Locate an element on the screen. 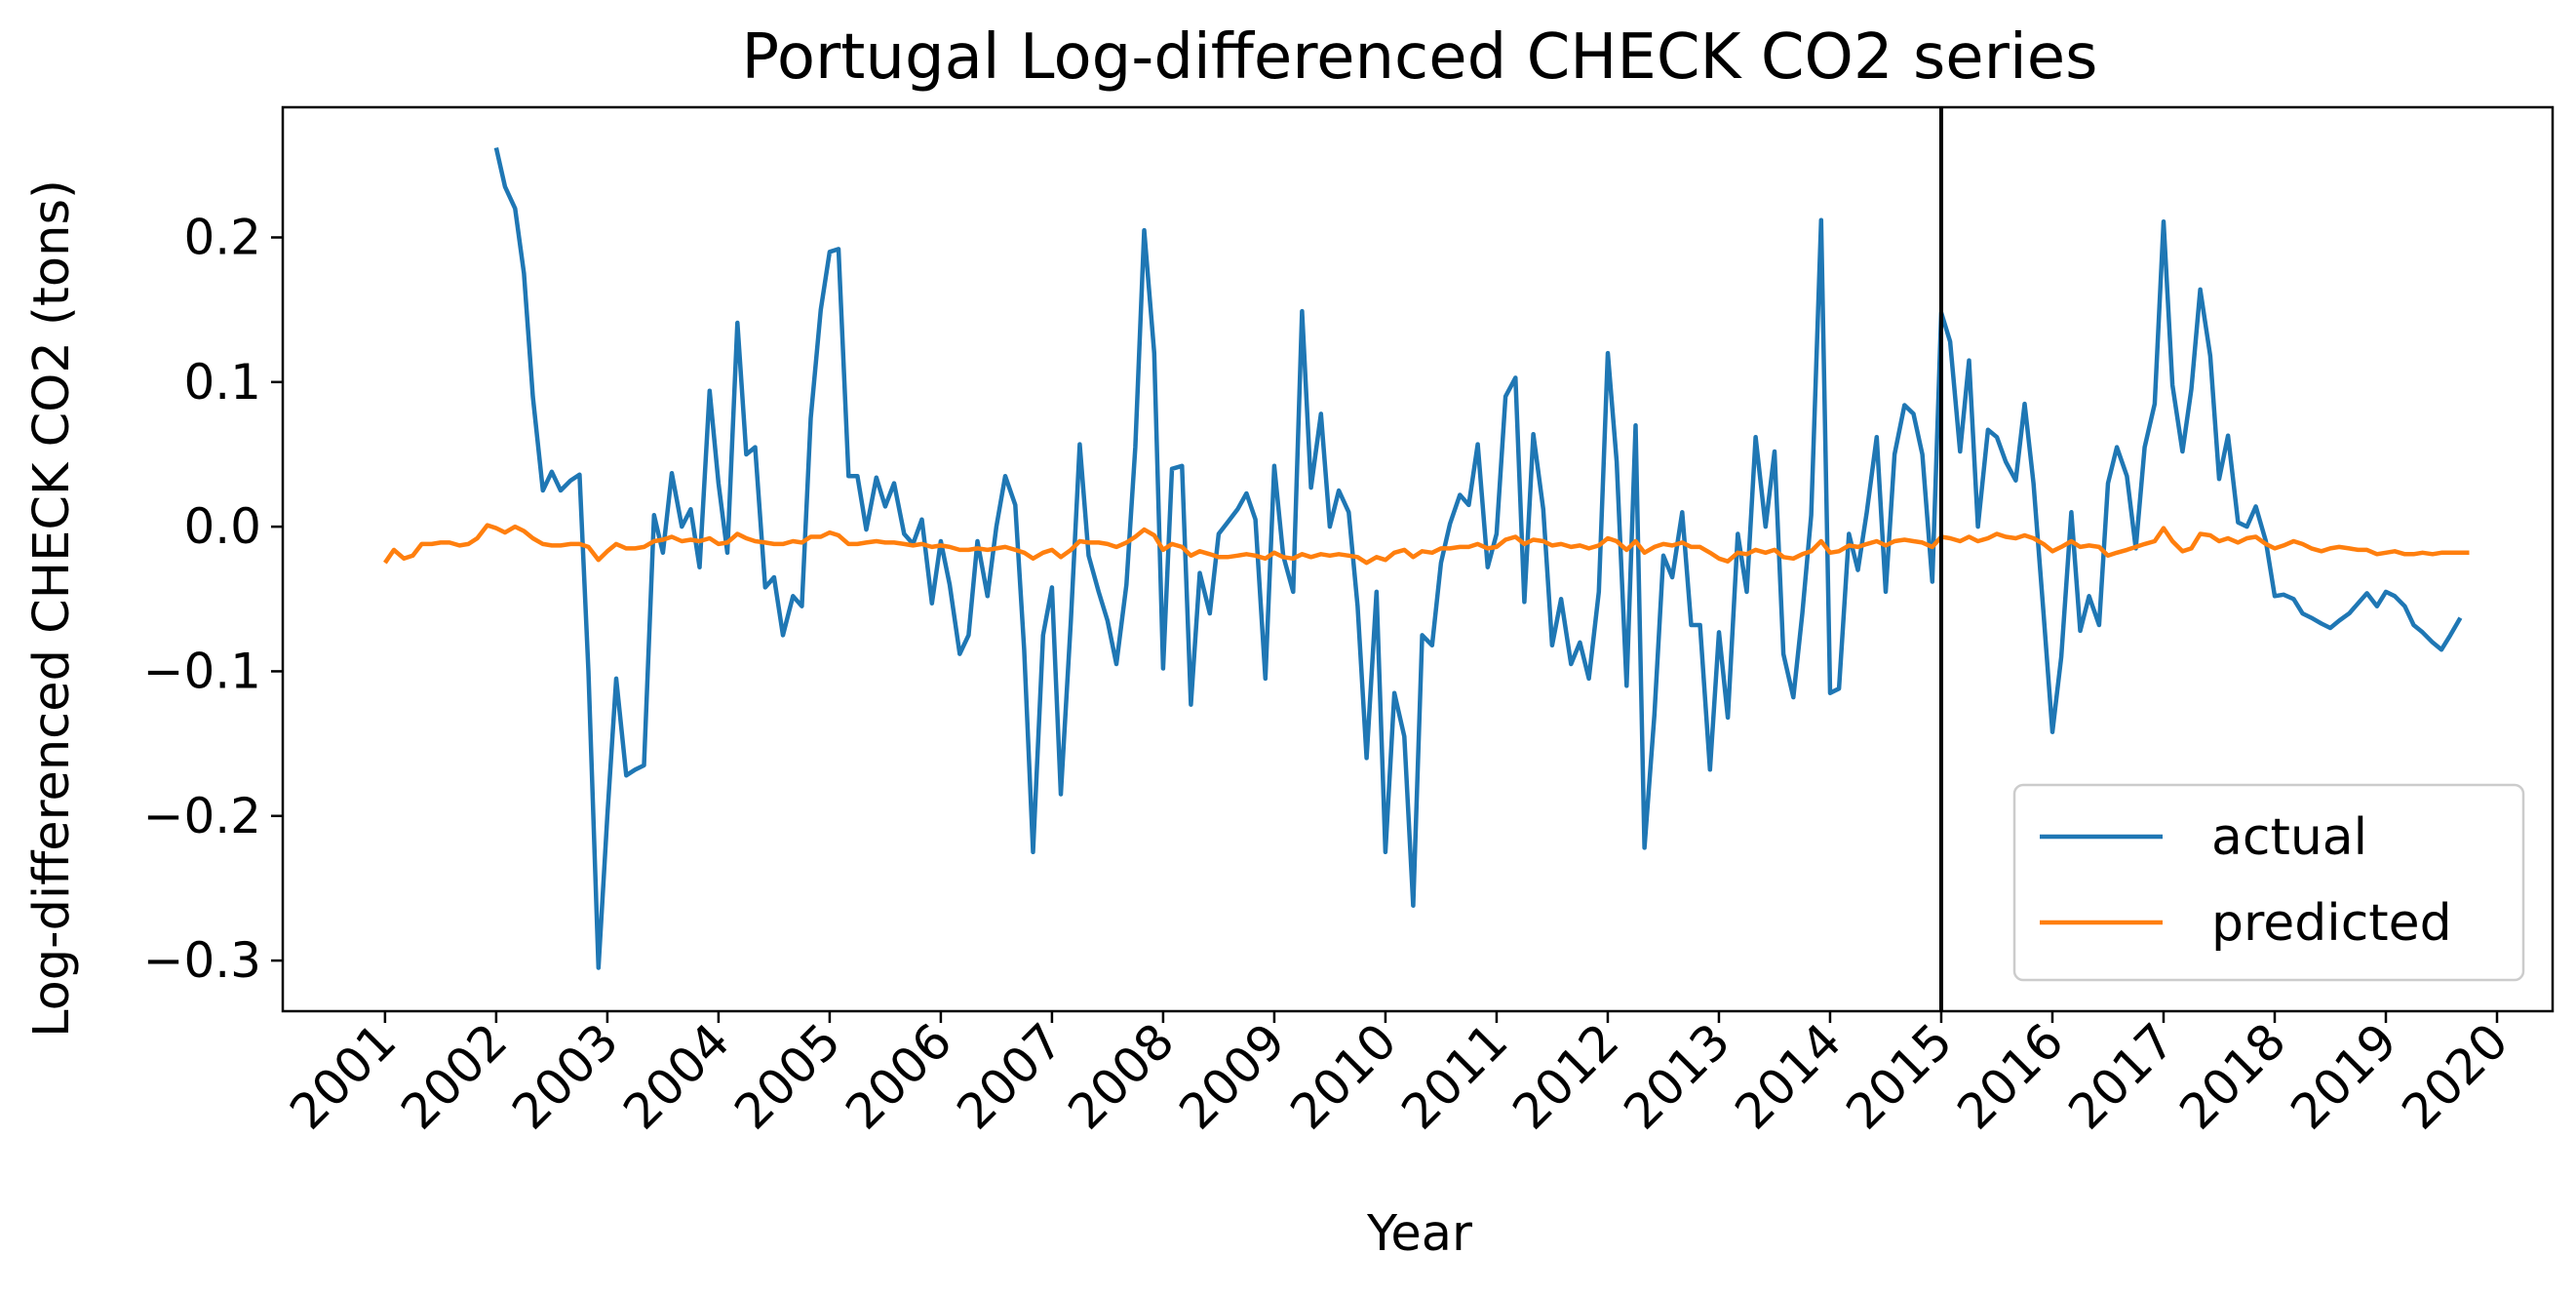 The image size is (2576, 1293). x-tick-label: 2009 is located at coordinates (1232, 1076).